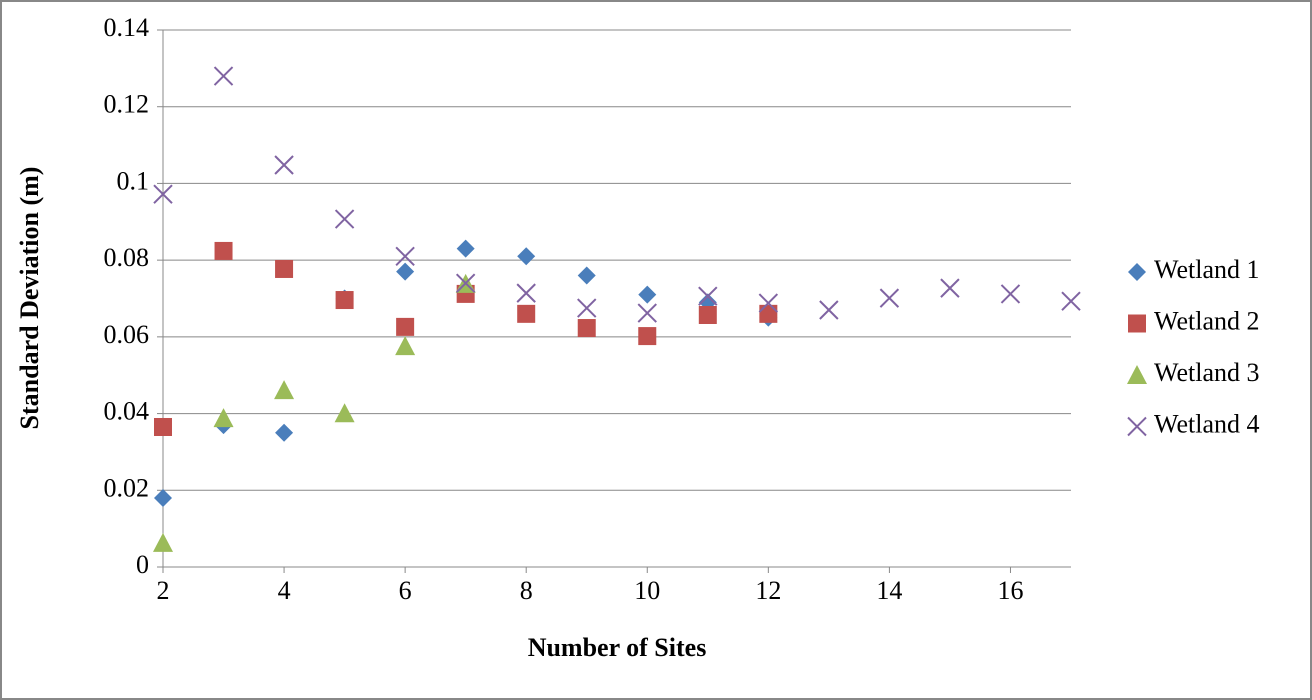 The height and width of the screenshot is (700, 1312). I want to click on y-tick-label: 0.1, so click(133, 180).